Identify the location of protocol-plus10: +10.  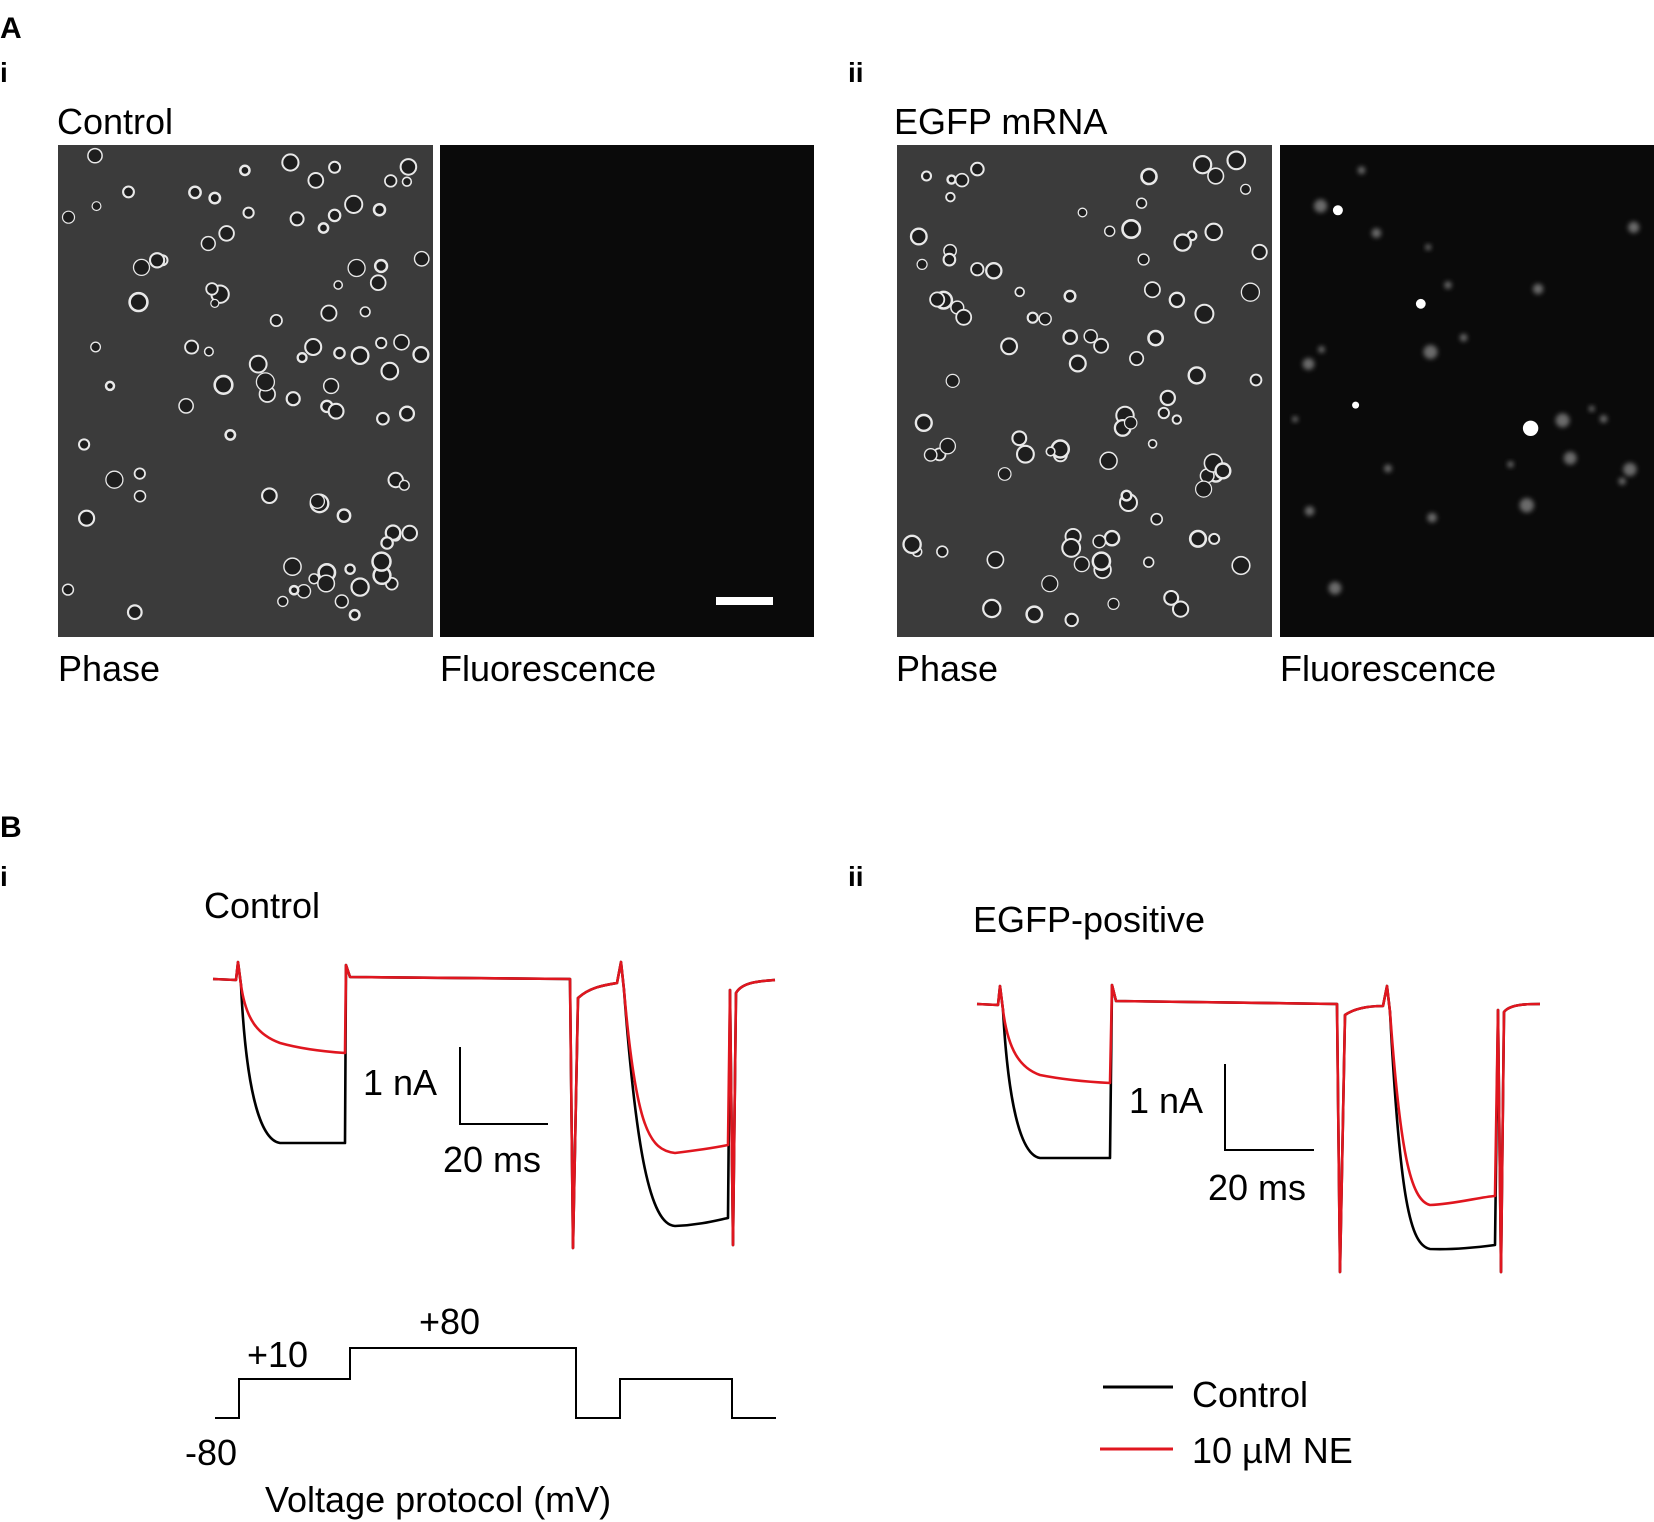
(277, 1354).